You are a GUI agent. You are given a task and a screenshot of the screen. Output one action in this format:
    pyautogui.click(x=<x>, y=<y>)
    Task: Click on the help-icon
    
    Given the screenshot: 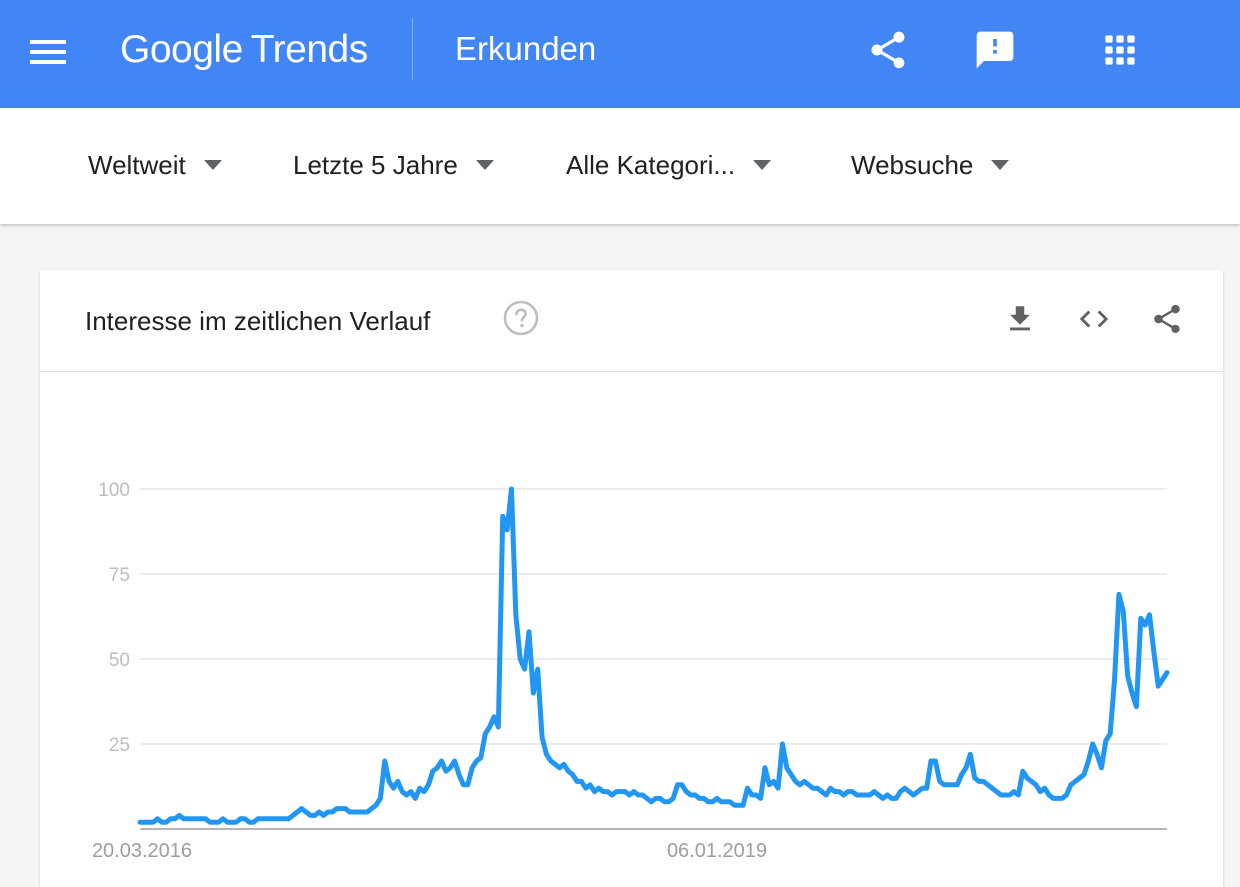 What is the action you would take?
    pyautogui.click(x=521, y=318)
    